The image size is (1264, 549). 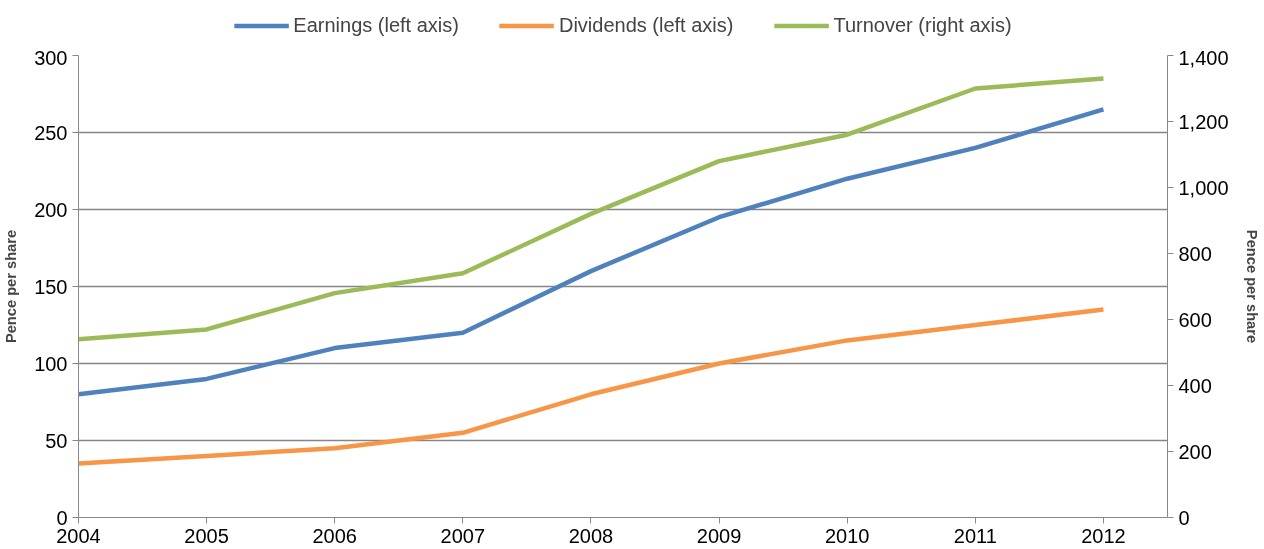 What do you see at coordinates (847, 535) in the screenshot?
I see `x-tick-label: 2010` at bounding box center [847, 535].